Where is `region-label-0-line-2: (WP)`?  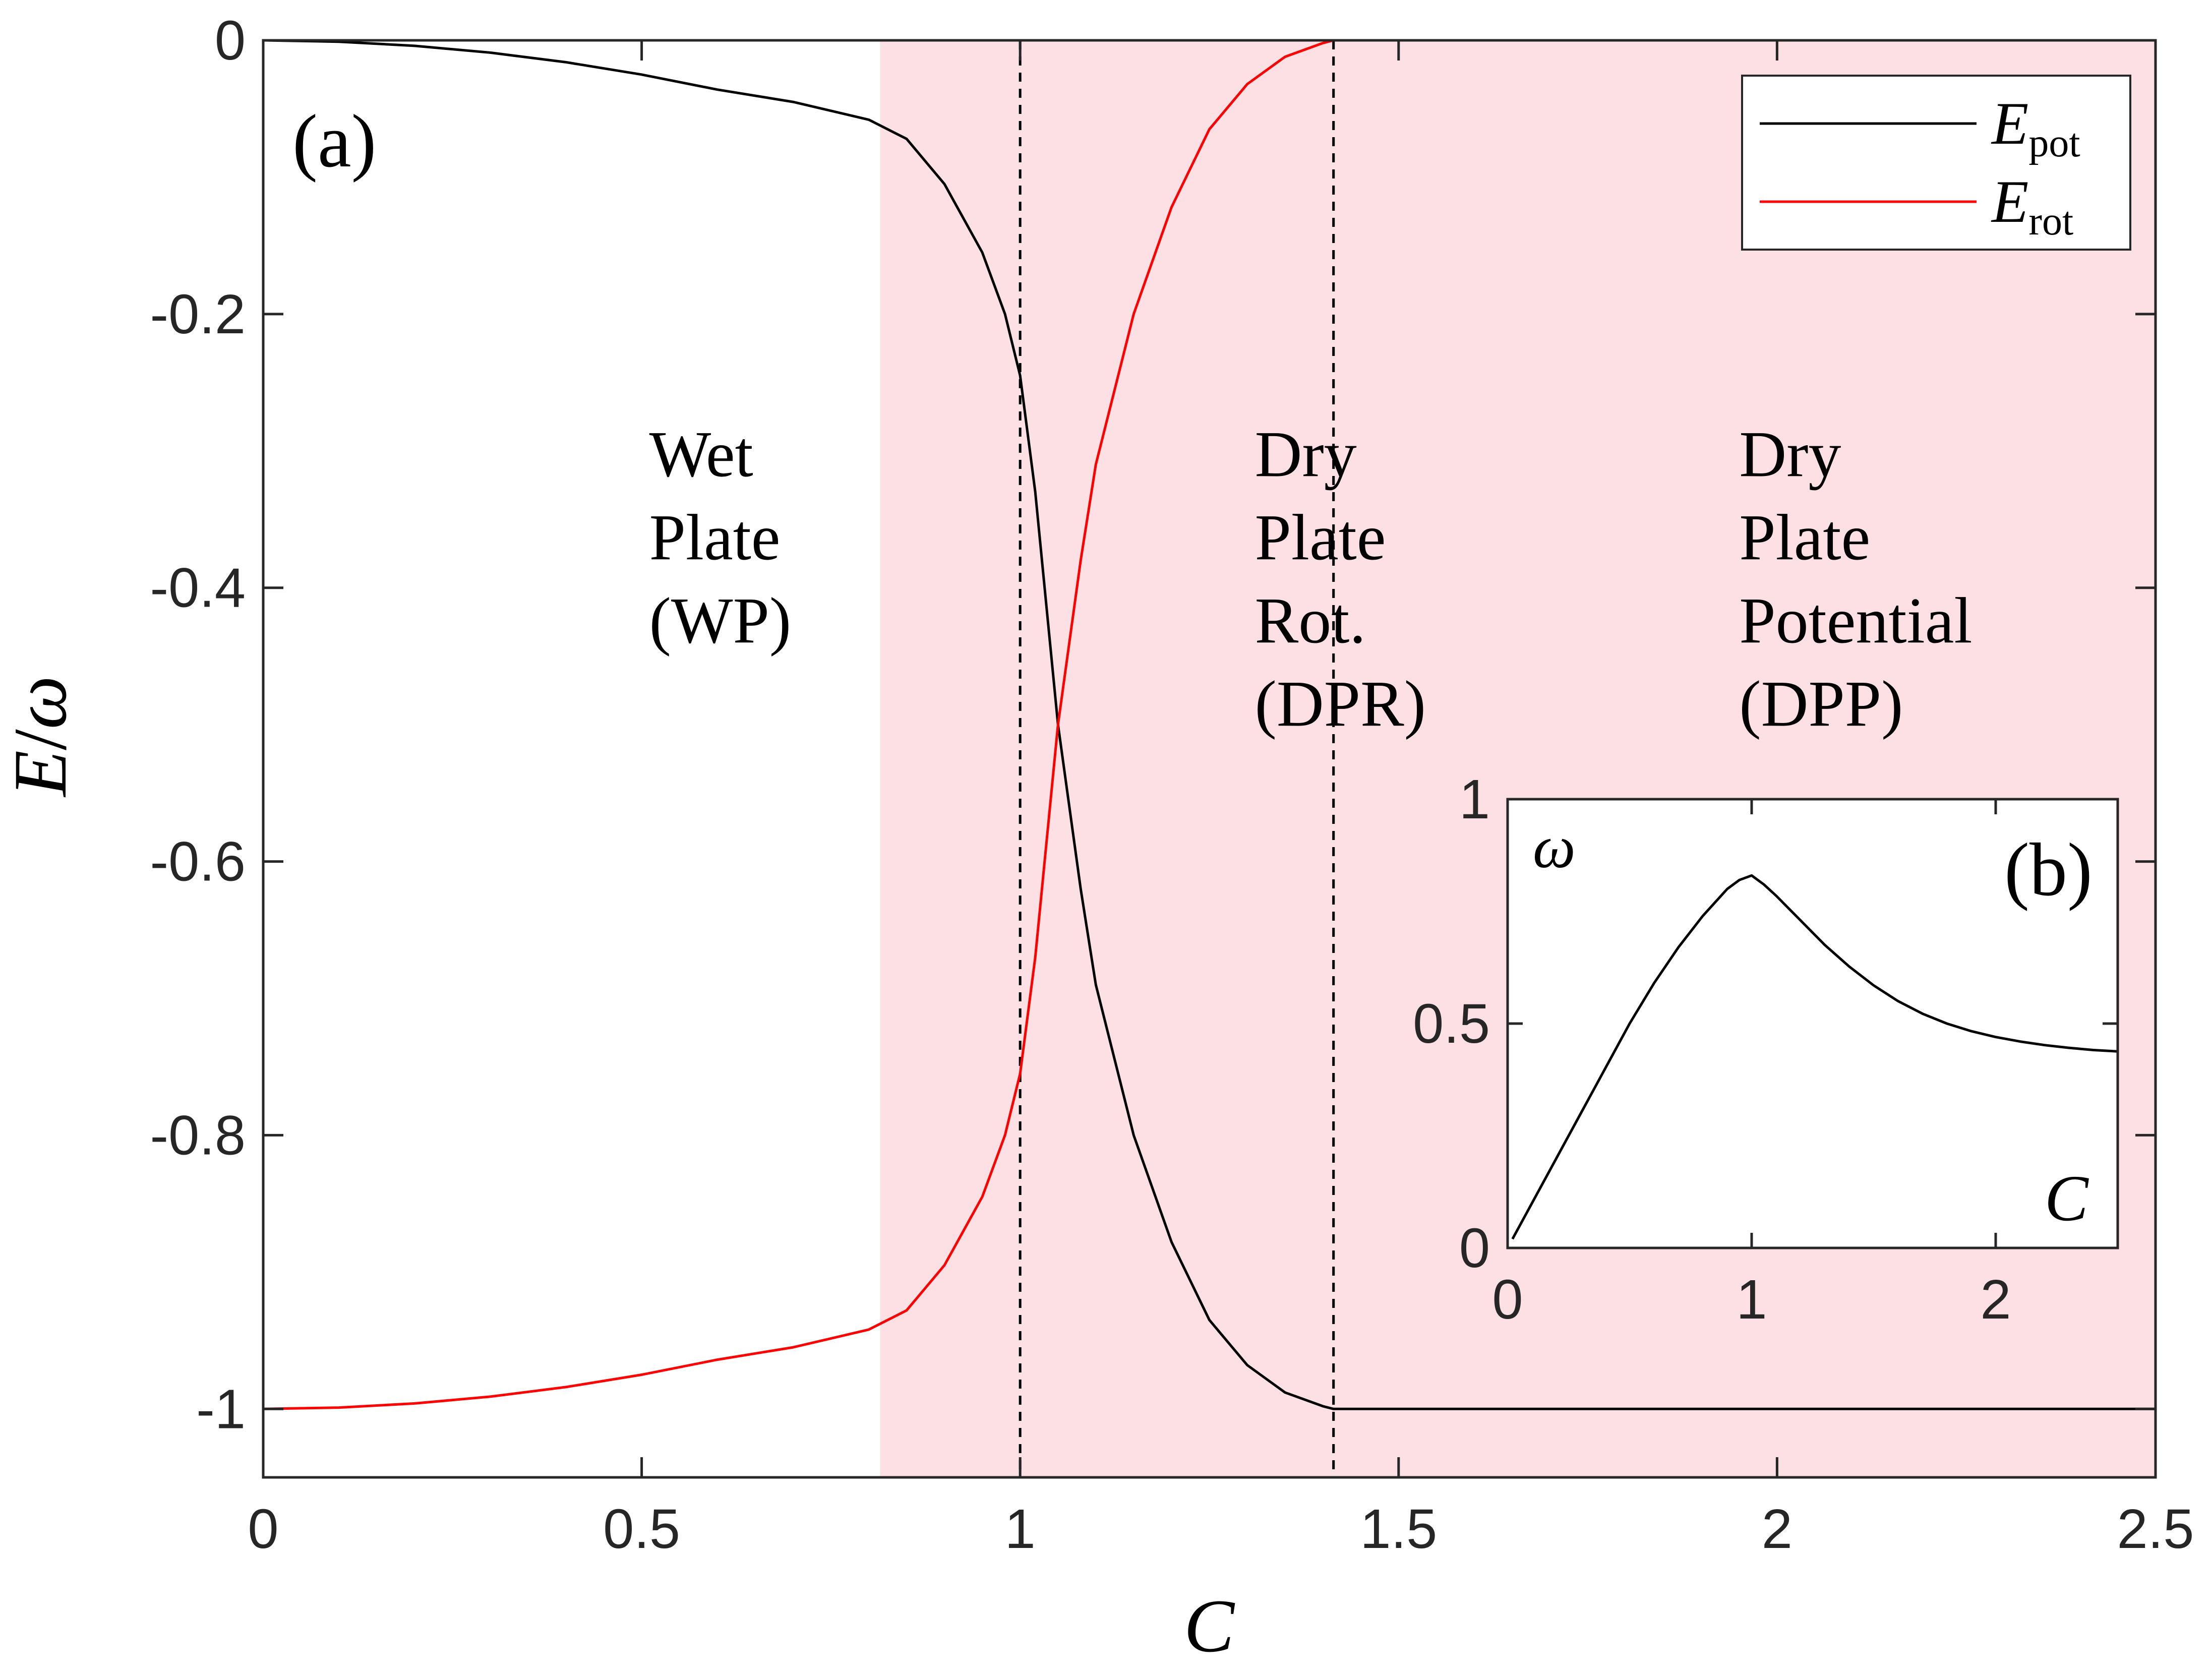 region-label-0-line-2: (WP) is located at coordinates (720, 620).